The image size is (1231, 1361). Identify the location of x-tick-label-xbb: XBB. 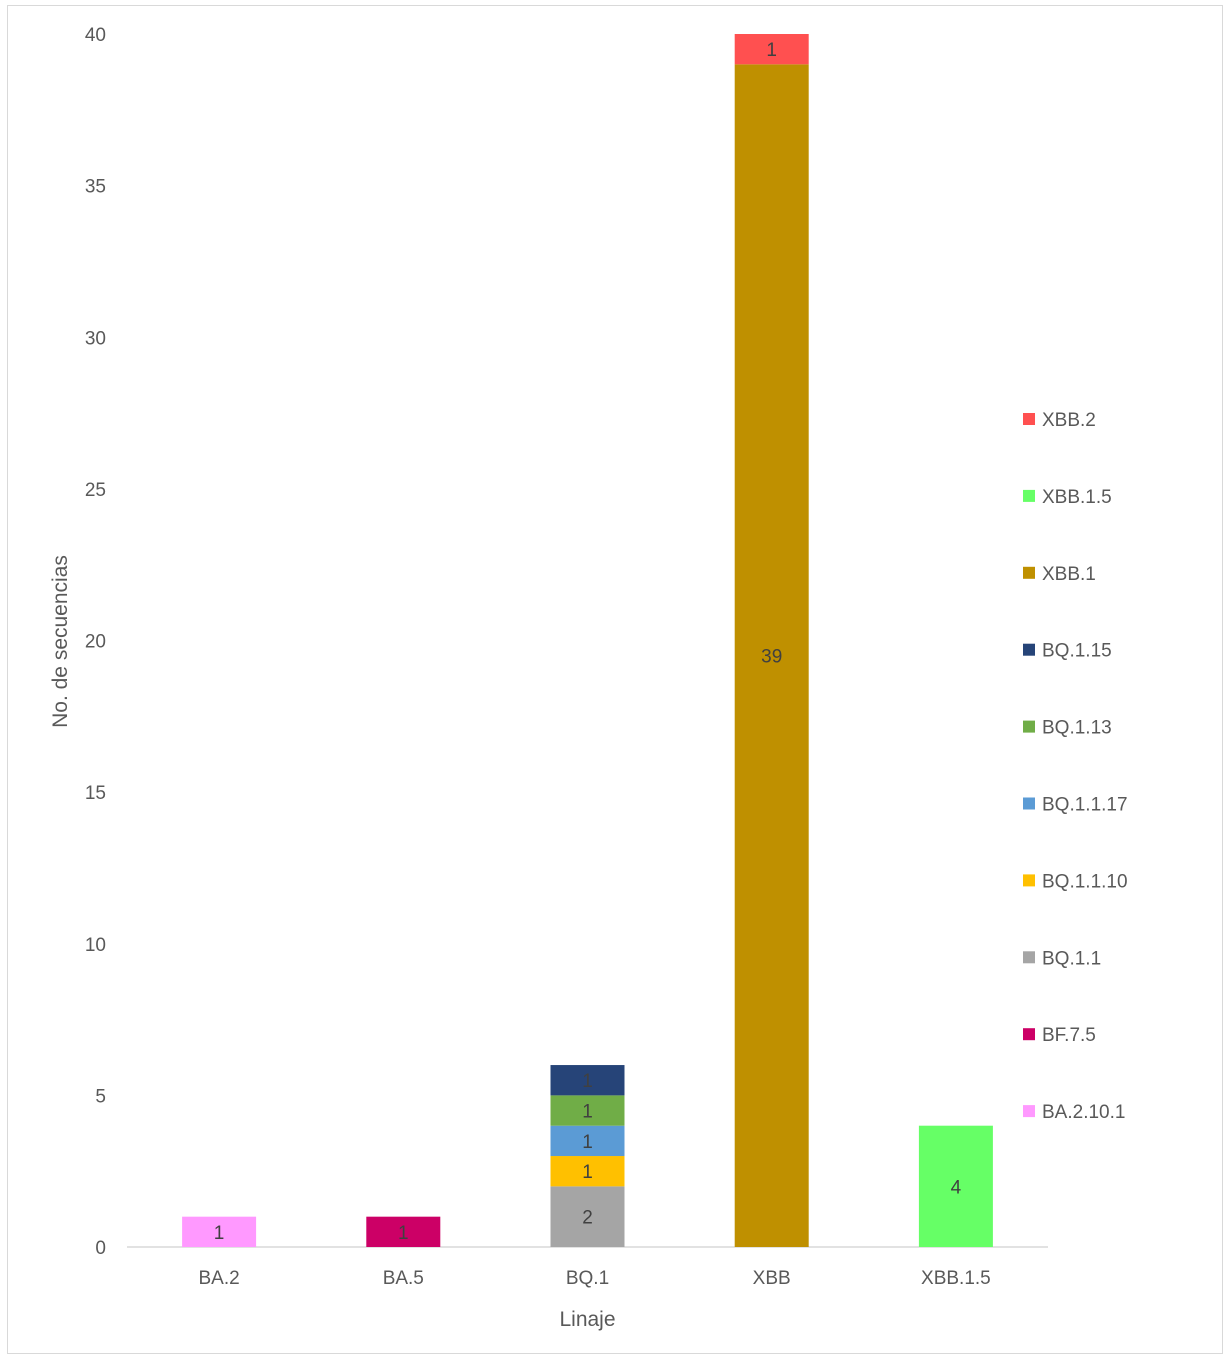
(772, 1278).